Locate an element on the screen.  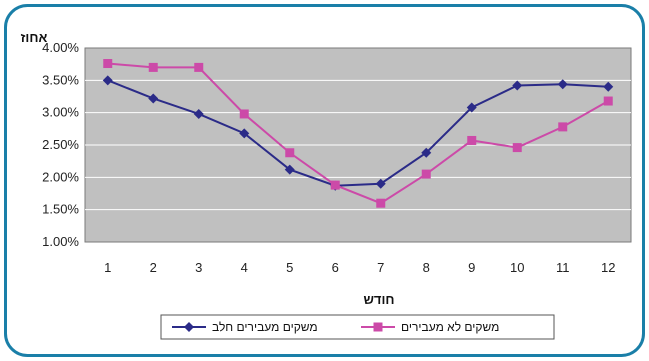
legend-box is located at coordinates (357, 327).